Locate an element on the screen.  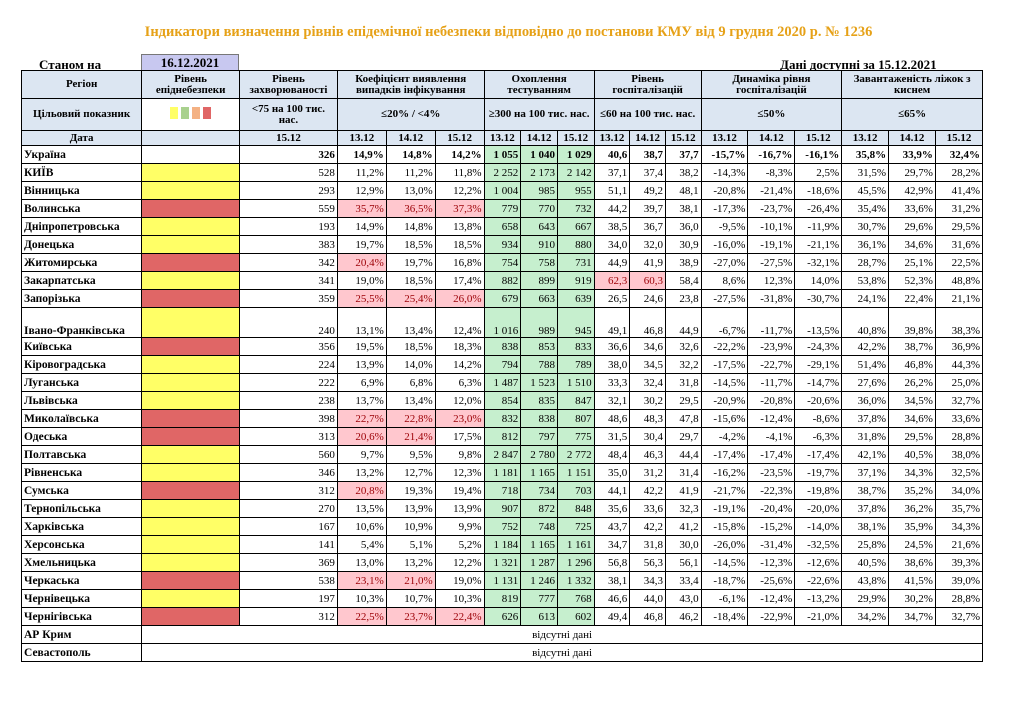
oxygen-cell: 37,8% is located at coordinates (865, 508).